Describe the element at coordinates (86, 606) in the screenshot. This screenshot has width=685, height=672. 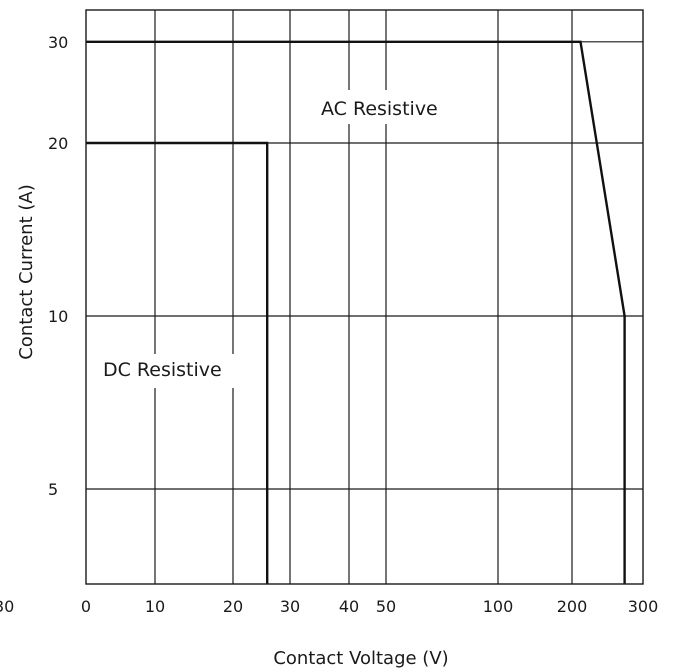
I see `x-tick-label: 0` at that location.